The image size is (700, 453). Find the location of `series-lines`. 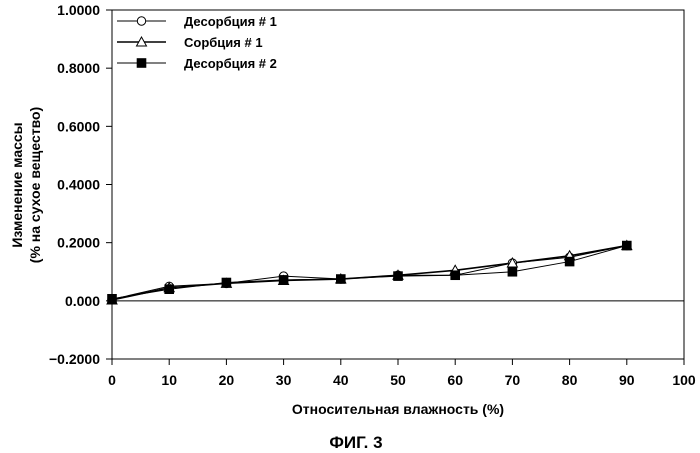

series-lines is located at coordinates (369, 272).